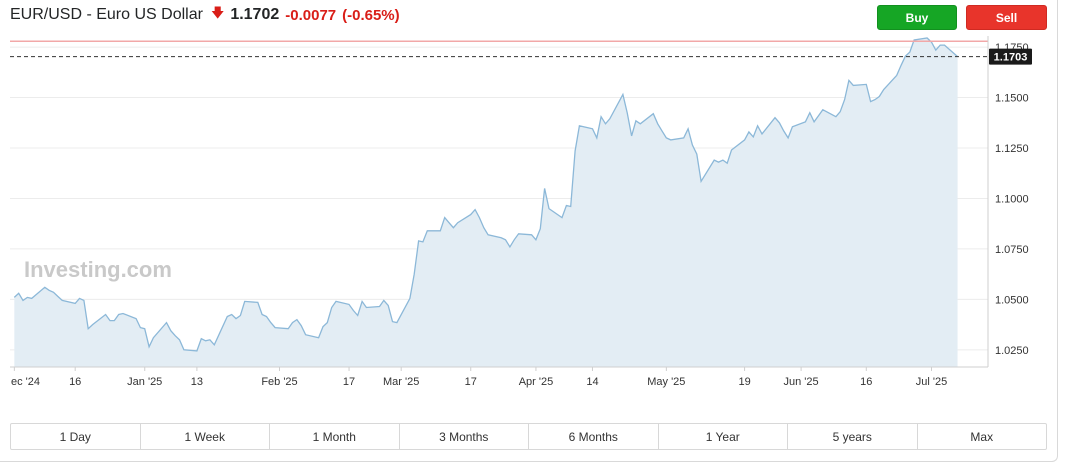 Image resolution: width=1065 pixels, height=473 pixels. Describe the element at coordinates (255, 14) in the screenshot. I see `last-price: 1.1702` at that location.